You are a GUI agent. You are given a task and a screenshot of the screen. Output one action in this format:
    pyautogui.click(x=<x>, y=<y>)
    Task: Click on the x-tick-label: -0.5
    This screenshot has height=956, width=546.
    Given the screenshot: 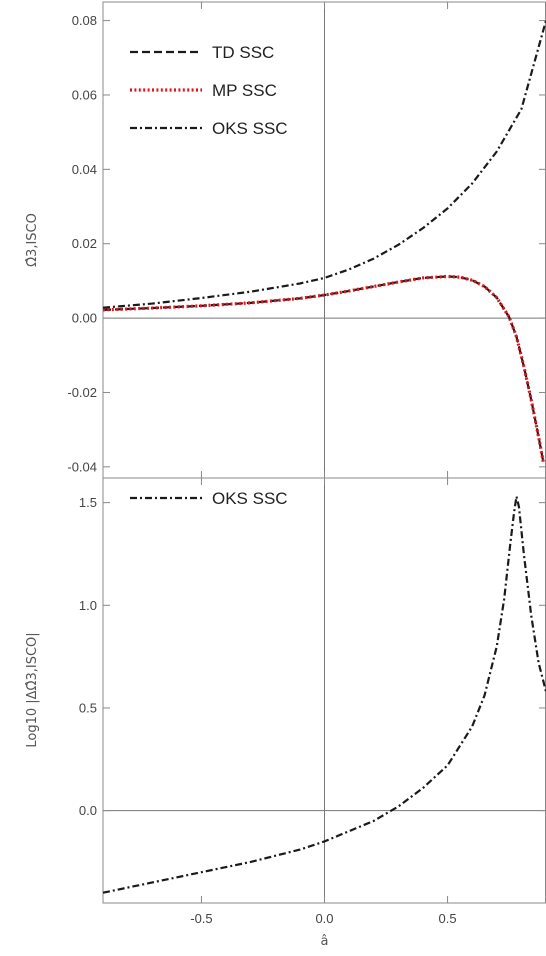 What is the action you would take?
    pyautogui.click(x=201, y=918)
    